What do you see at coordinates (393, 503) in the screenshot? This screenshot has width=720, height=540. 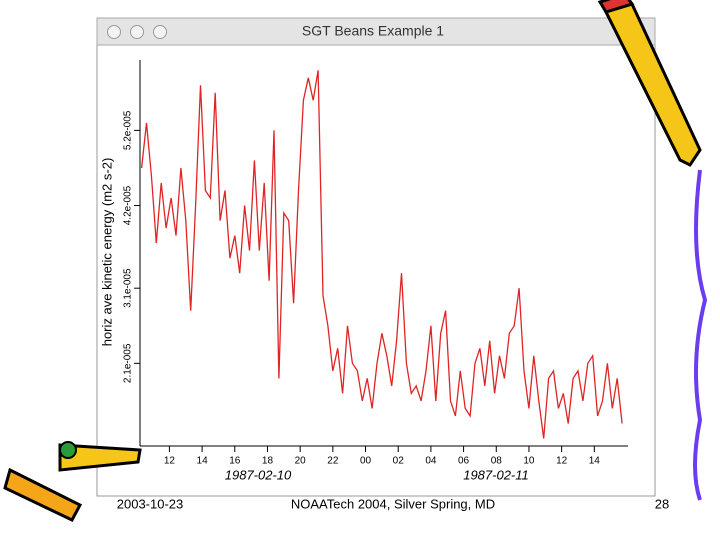 I see `footer-event: NOAATech 2004, Silver Spring, MD` at bounding box center [393, 503].